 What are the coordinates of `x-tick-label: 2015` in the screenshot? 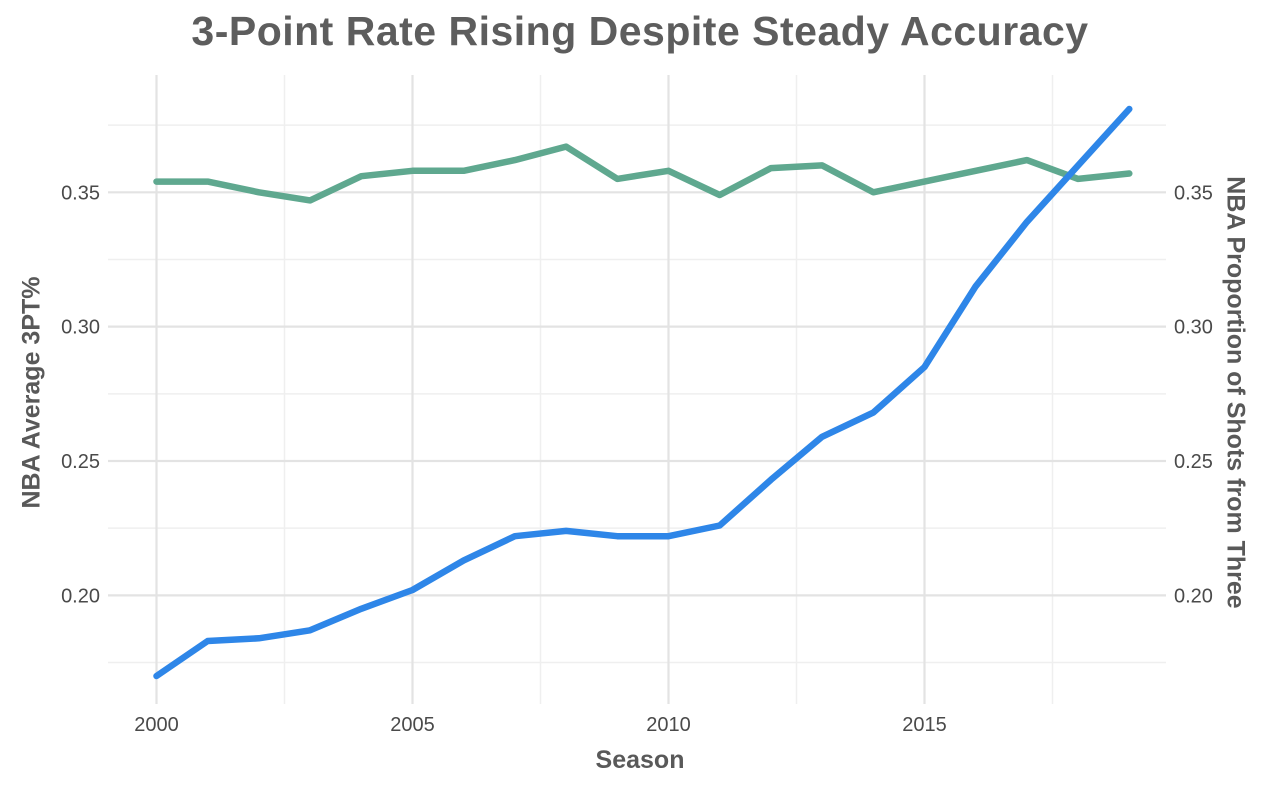 It's located at (924, 725).